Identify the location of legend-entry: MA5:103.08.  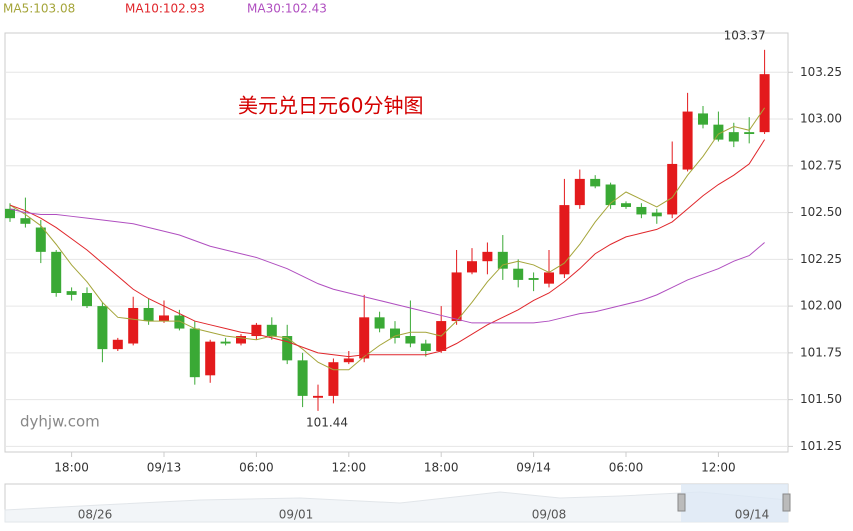
(39, 9).